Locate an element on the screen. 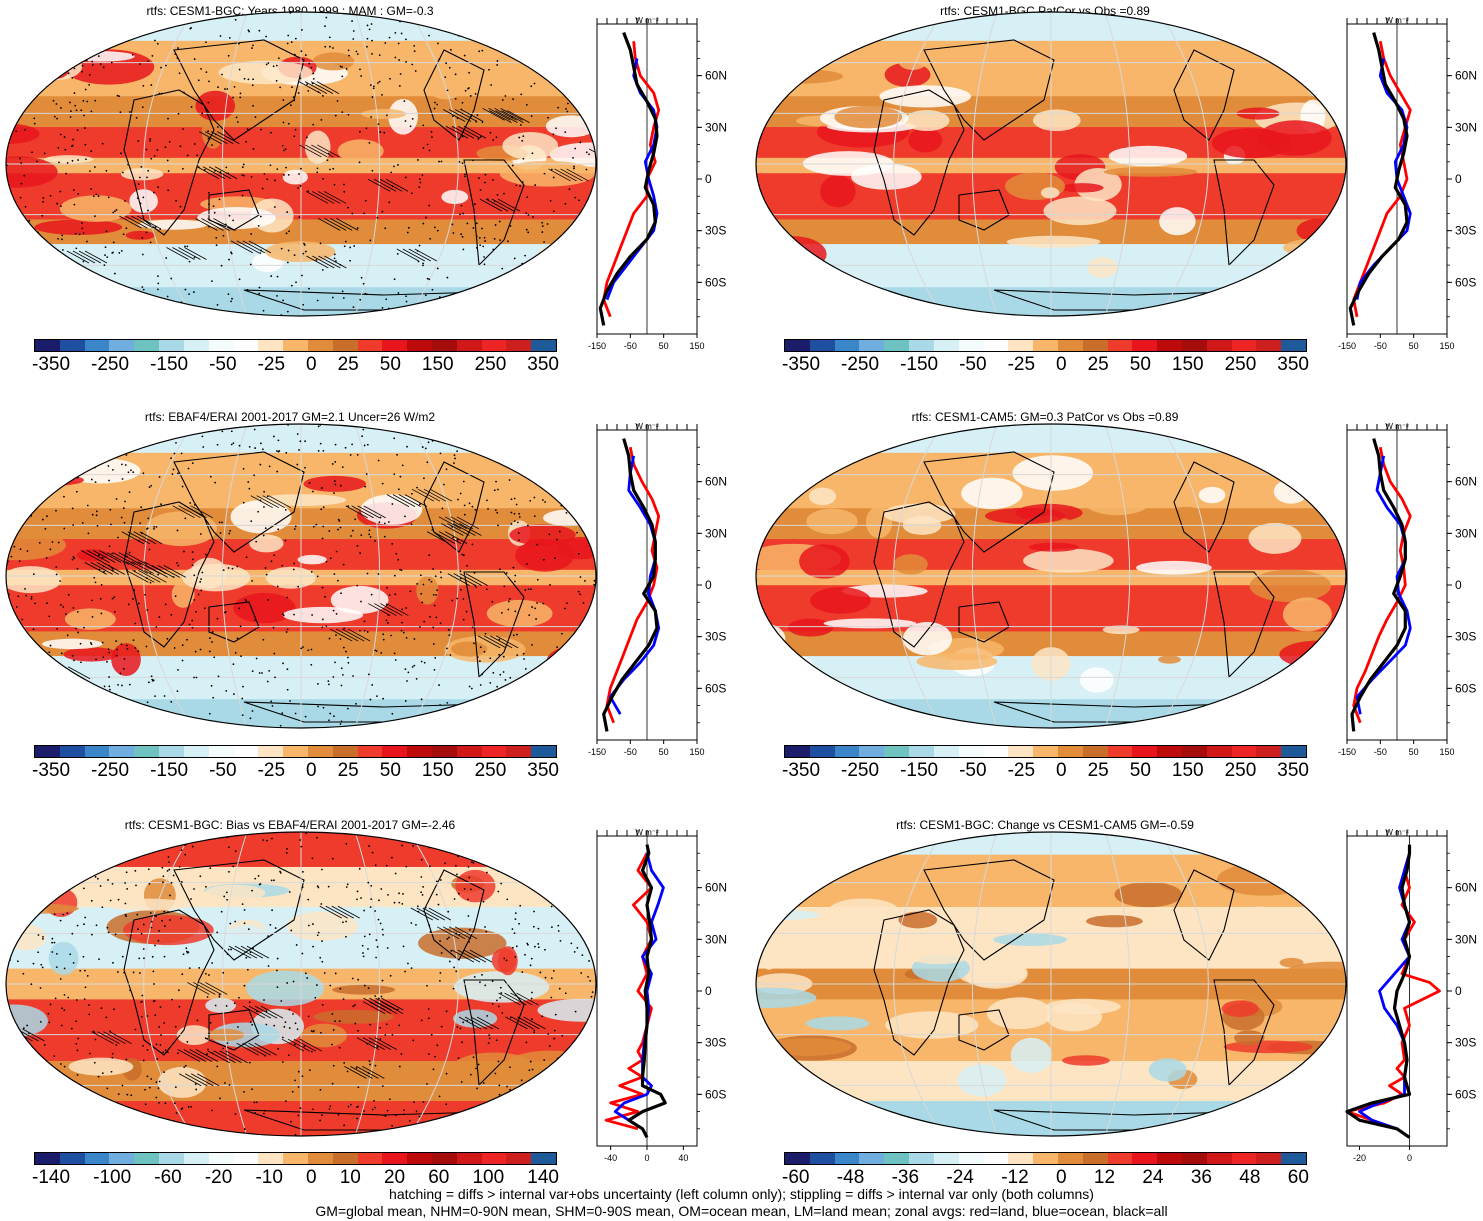  colorbar-swatch is located at coordinates (395, 751).